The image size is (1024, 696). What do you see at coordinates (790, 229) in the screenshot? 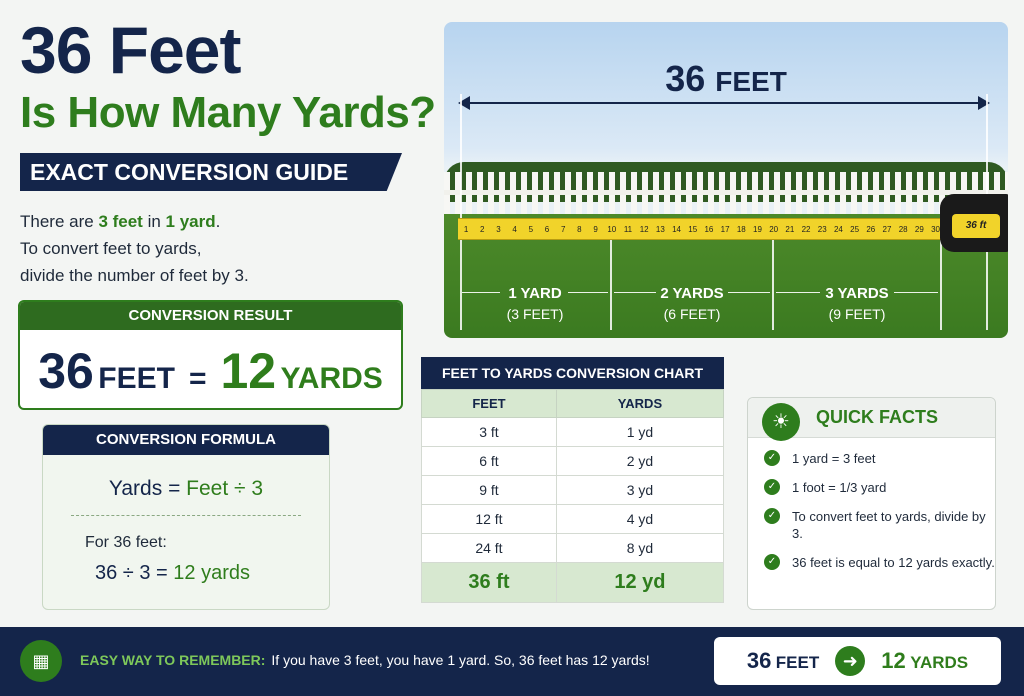
I see `tape-mark: 21` at bounding box center [790, 229].